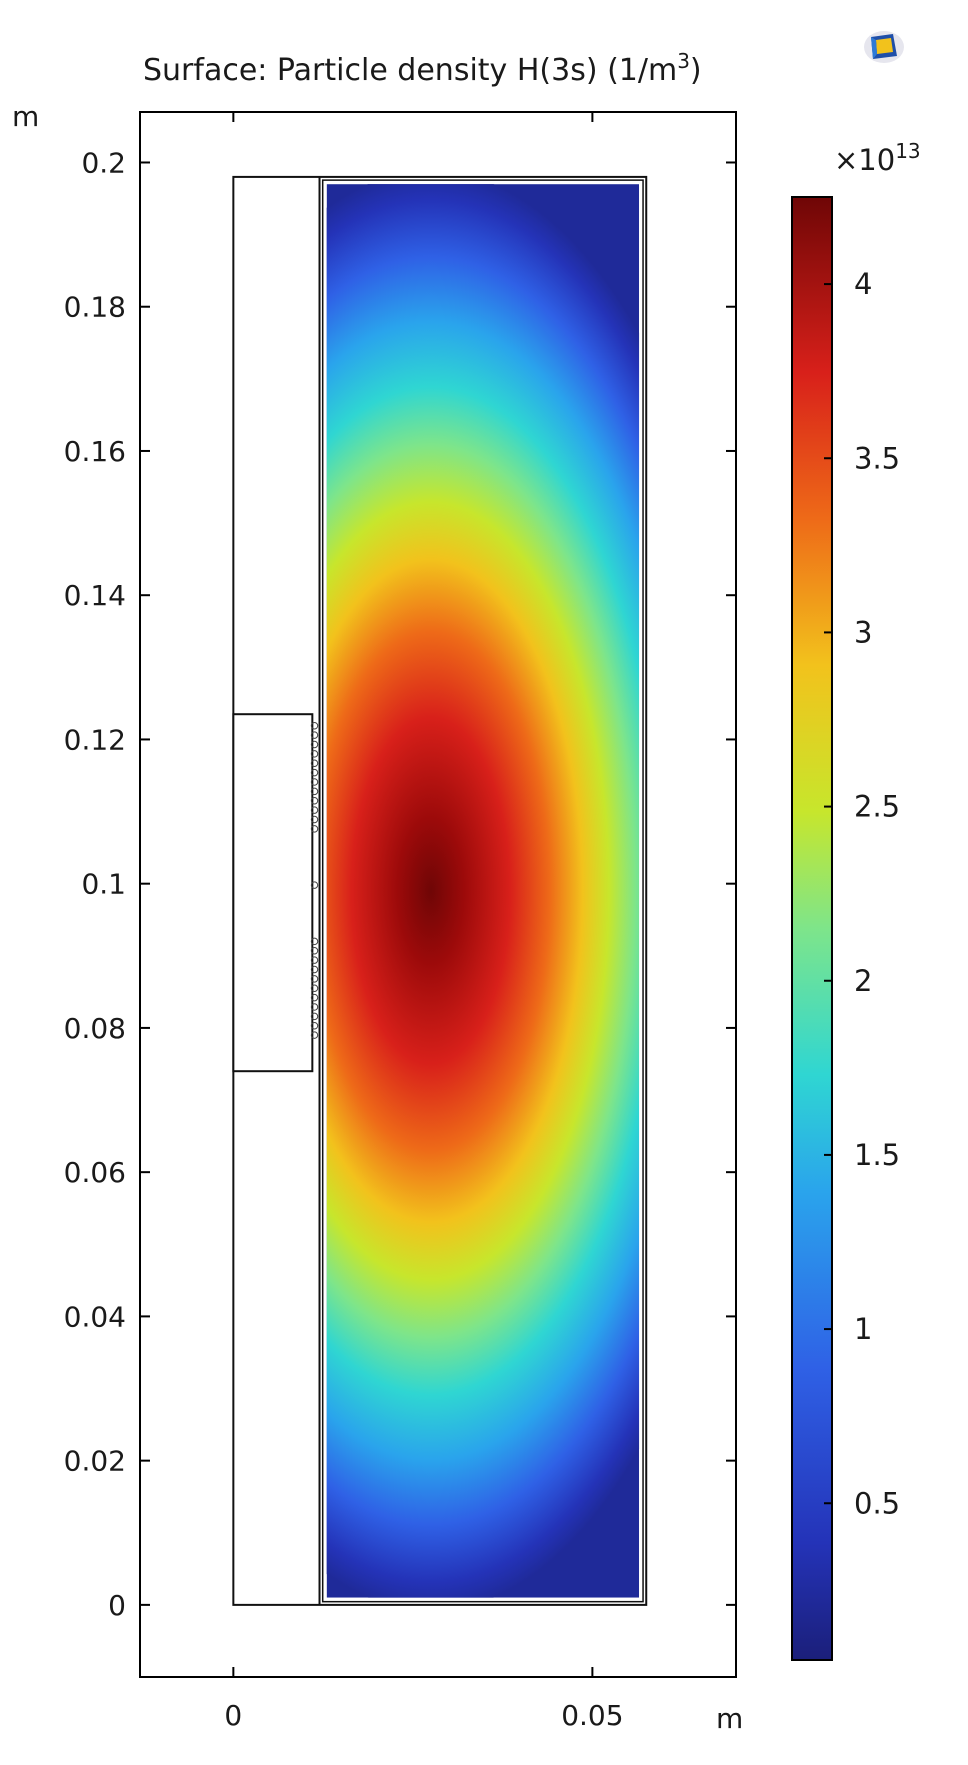  What do you see at coordinates (25, 116) in the screenshot?
I see `y-axis-label: m` at bounding box center [25, 116].